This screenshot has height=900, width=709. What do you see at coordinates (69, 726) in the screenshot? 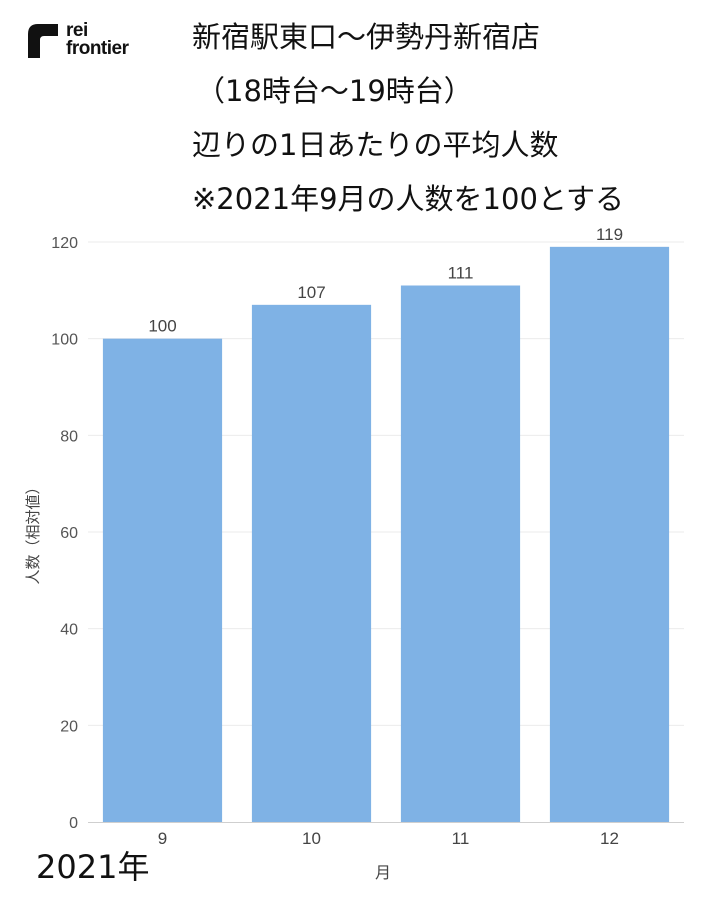
I see `y-tick-label: 20` at bounding box center [69, 726].